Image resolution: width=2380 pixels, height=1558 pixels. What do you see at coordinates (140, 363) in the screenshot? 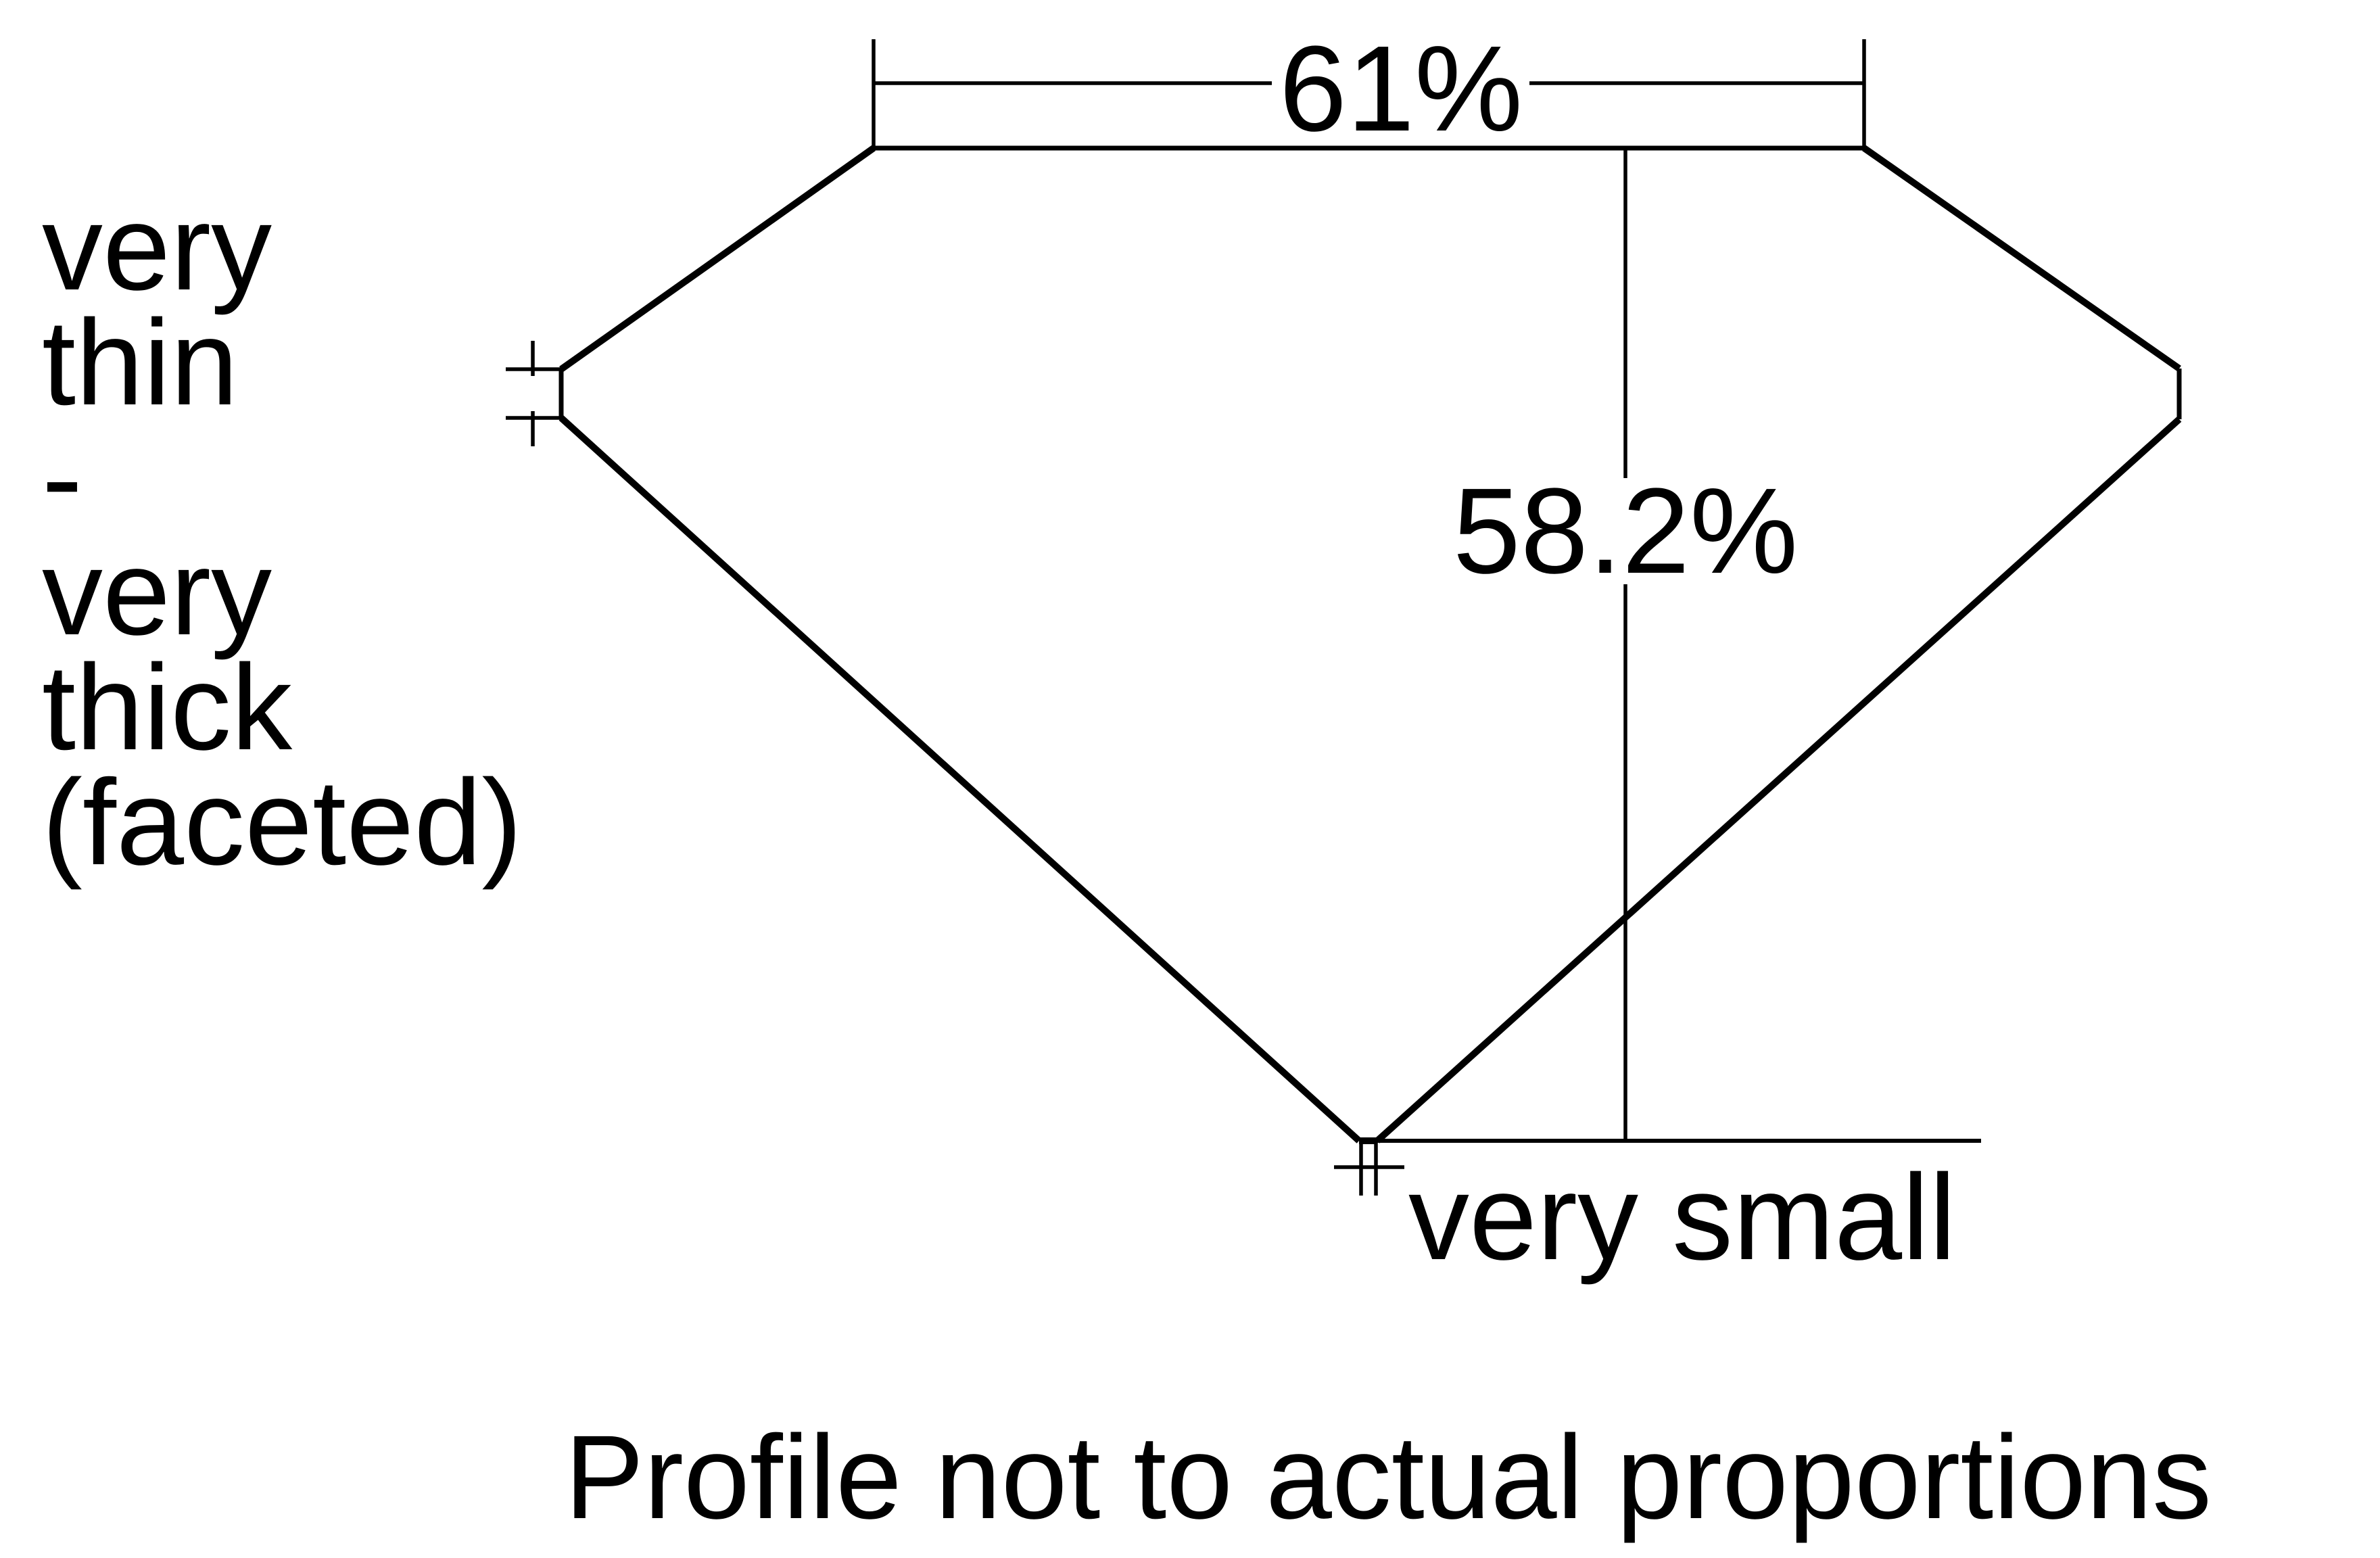
I see `girdle-label-line-2: thin` at bounding box center [140, 363].